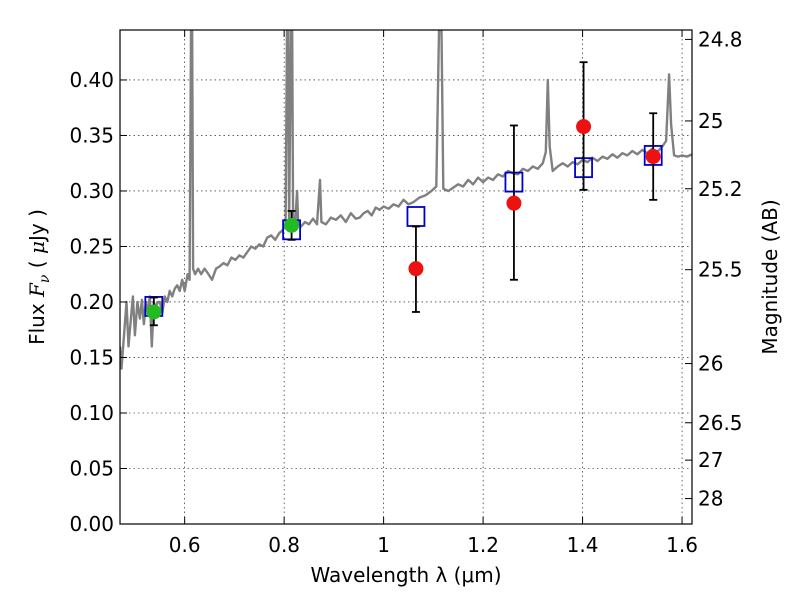 The image size is (800, 600). Describe the element at coordinates (710, 460) in the screenshot. I see `right-tick-label: 27` at that location.